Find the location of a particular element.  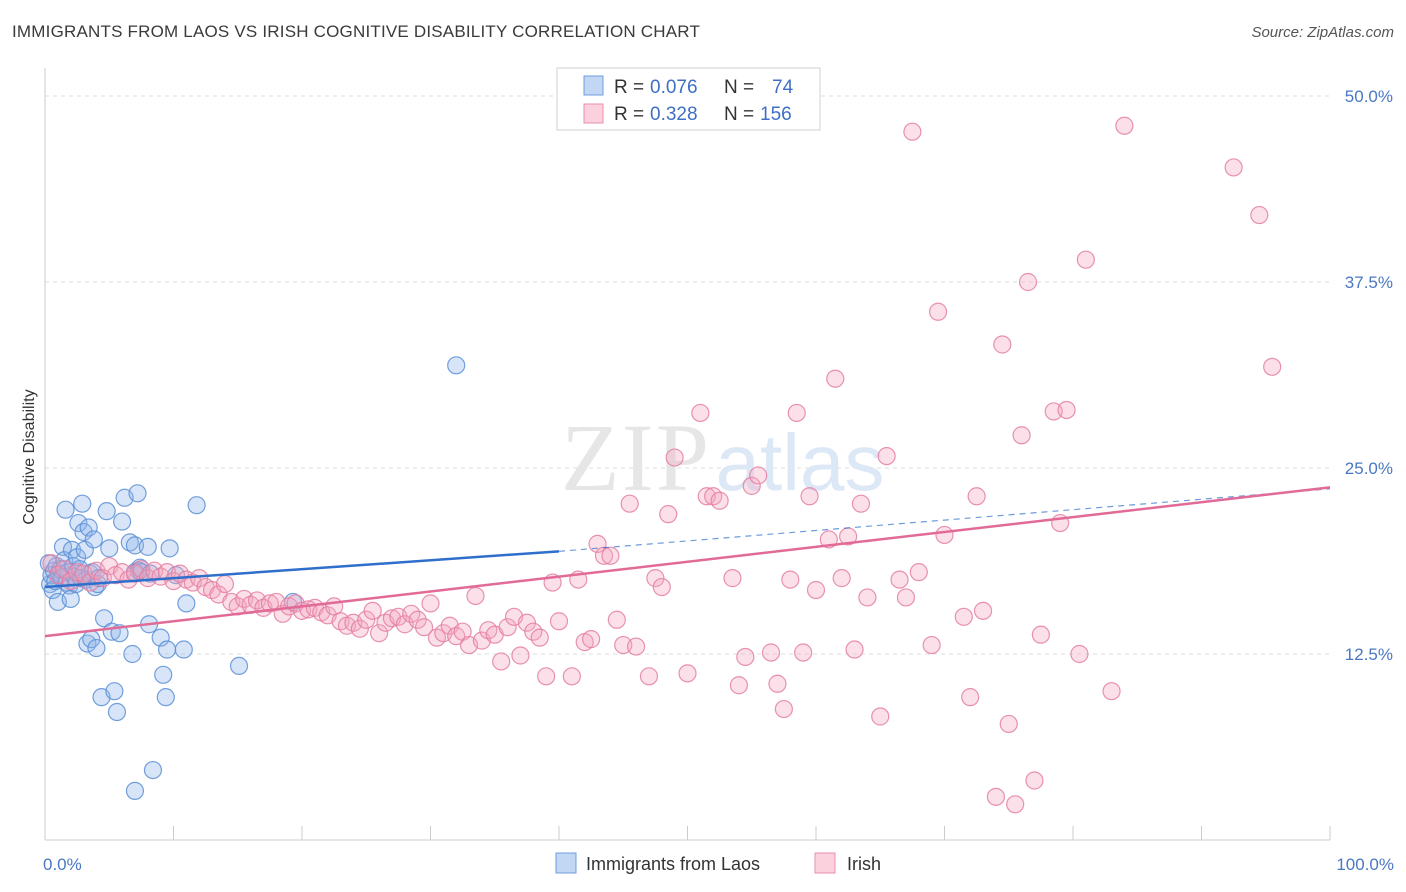

legend-swatch-laos is located at coordinates (593, 85).